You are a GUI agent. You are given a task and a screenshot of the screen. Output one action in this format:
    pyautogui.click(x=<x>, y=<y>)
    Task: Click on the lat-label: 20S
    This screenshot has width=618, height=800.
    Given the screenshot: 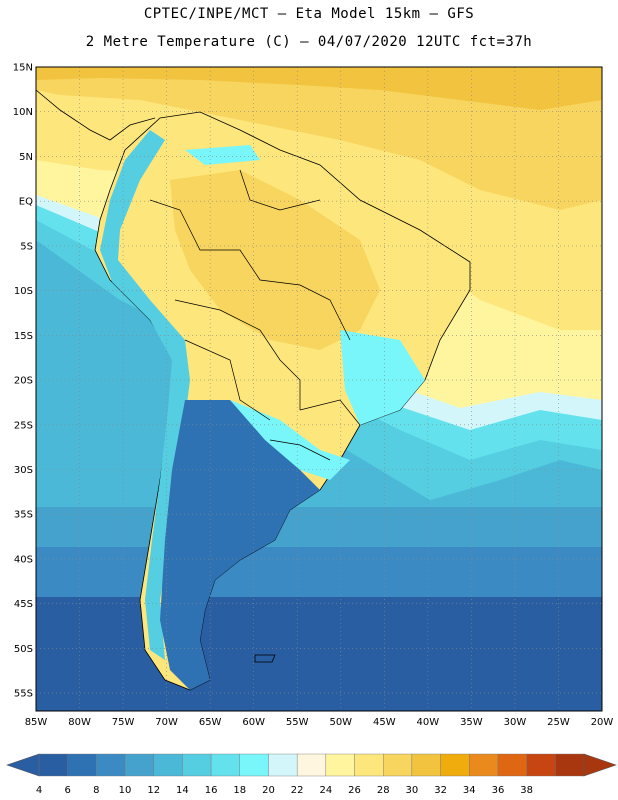 What is the action you would take?
    pyautogui.click(x=23, y=381)
    